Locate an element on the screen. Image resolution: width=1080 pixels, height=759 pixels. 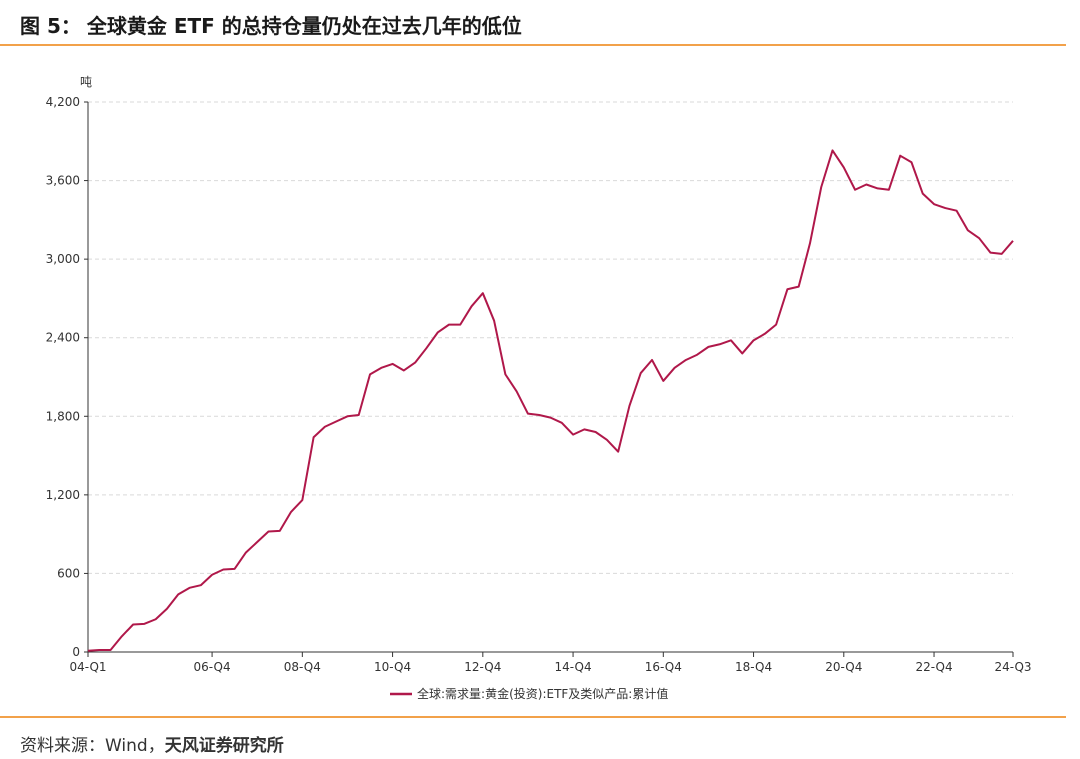
y-tick-label: 2,400 is located at coordinates (63, 338).